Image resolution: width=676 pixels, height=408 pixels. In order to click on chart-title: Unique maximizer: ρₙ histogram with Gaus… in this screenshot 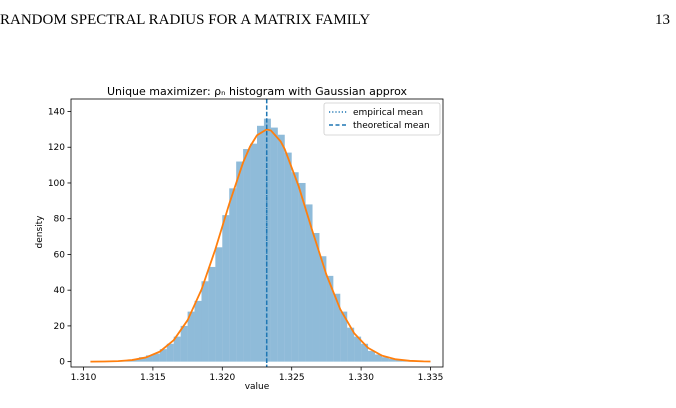, I will do `click(257, 91)`.